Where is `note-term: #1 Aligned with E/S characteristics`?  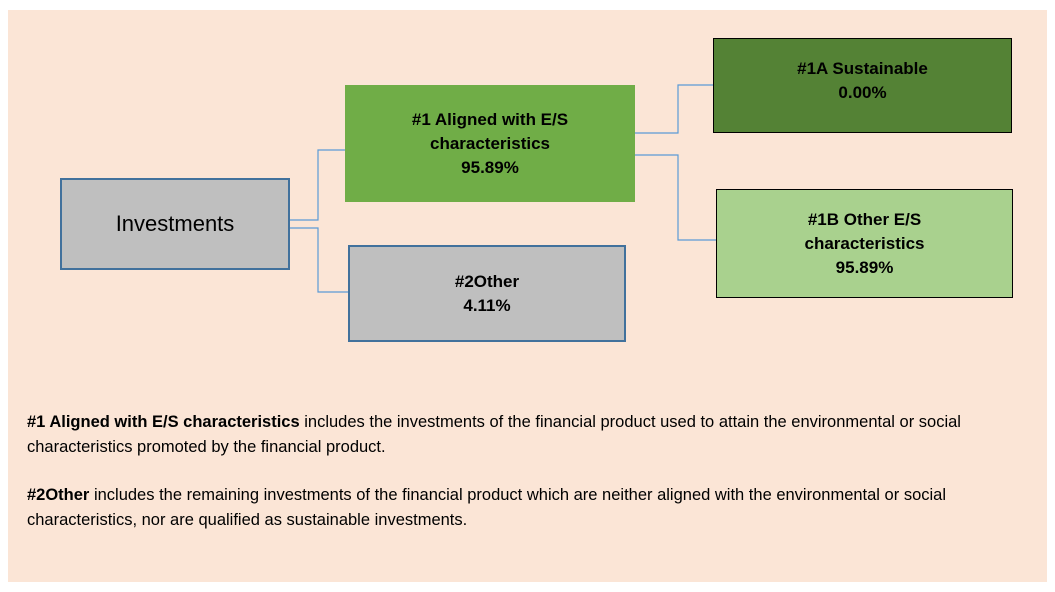 note-term: #1 Aligned with E/S characteristics is located at coordinates (163, 422).